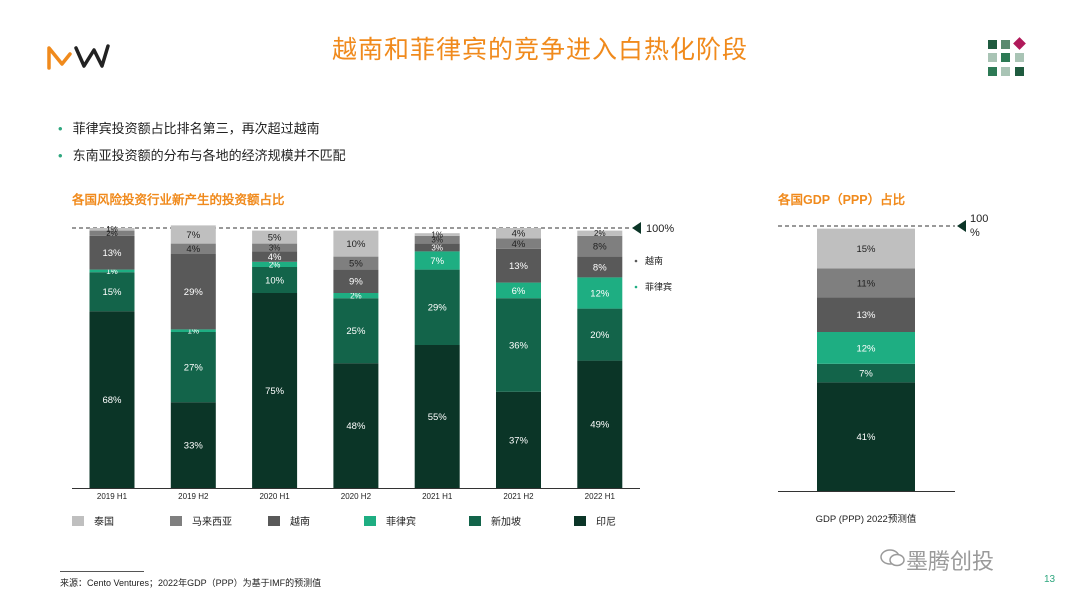  What do you see at coordinates (1008, 58) in the screenshot?
I see `decor-squares-icon` at bounding box center [1008, 58].